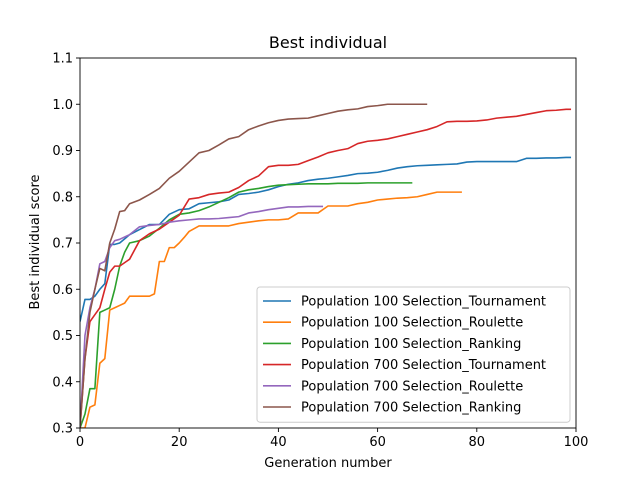 The image size is (640, 480). What do you see at coordinates (80, 442) in the screenshot?
I see `x-tick-label: 0` at bounding box center [80, 442].